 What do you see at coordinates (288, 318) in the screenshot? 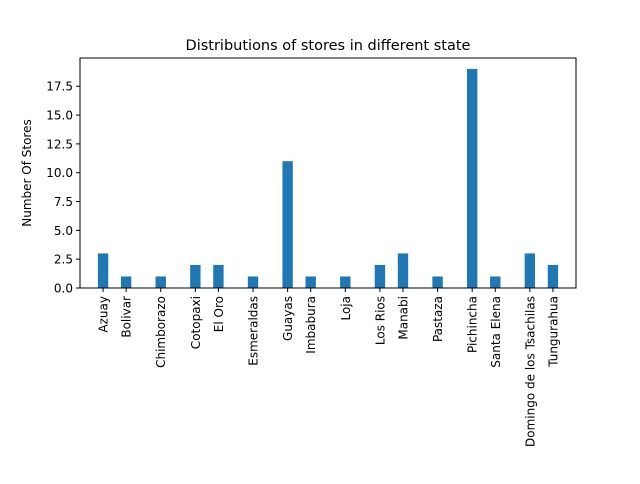
I see `x-tick-label: Guayas` at bounding box center [288, 318].